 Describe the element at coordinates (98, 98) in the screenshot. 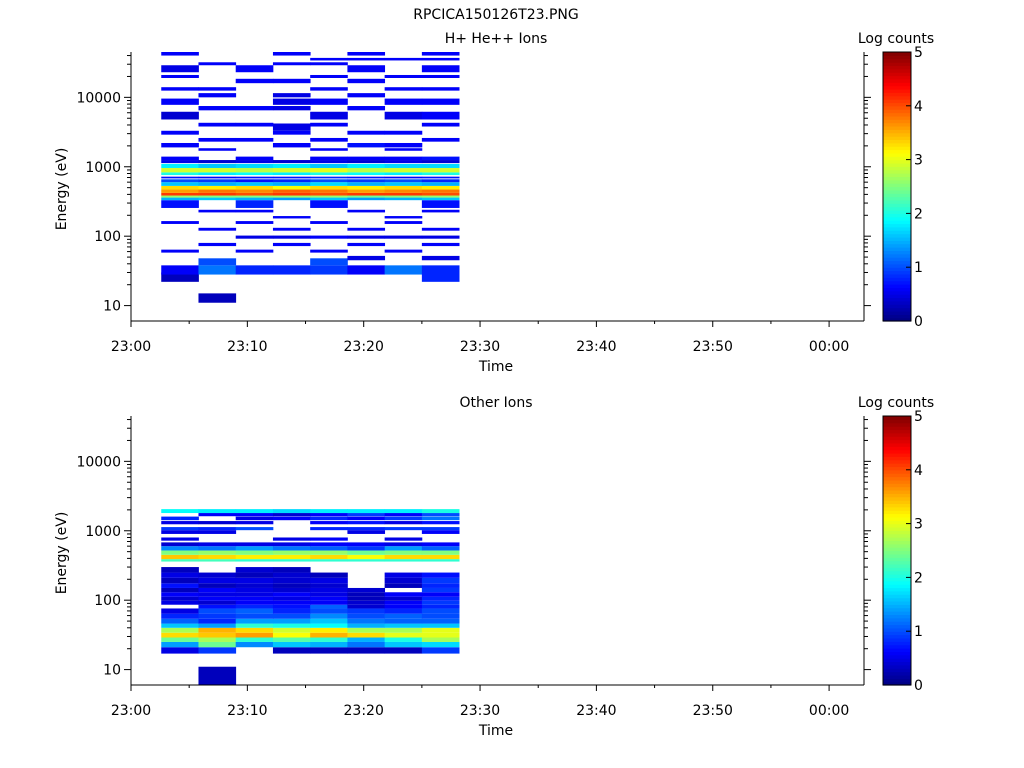

I see `y-tick-label: 10000` at that location.